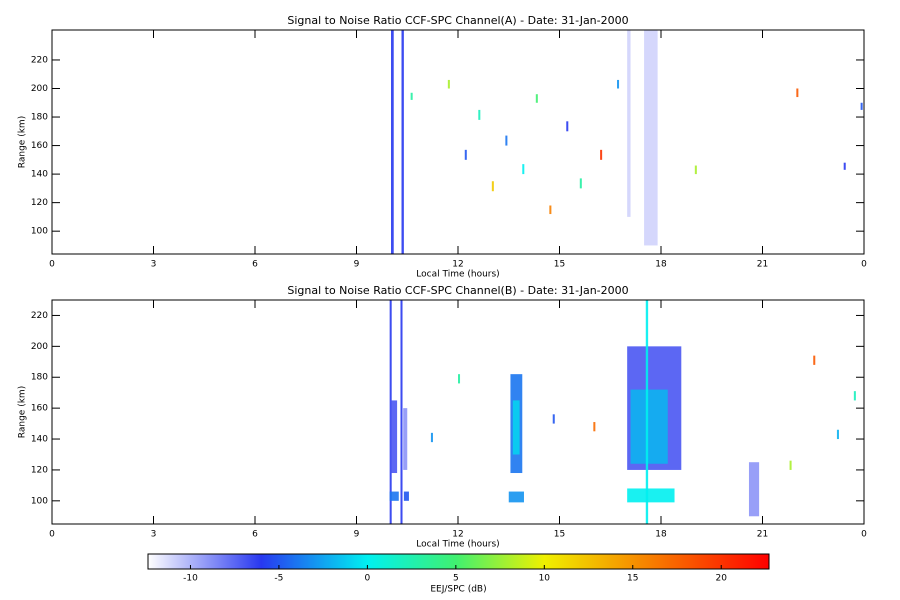  What do you see at coordinates (545, 579) in the screenshot?
I see `colorbar-tick-label: 10` at bounding box center [545, 579].